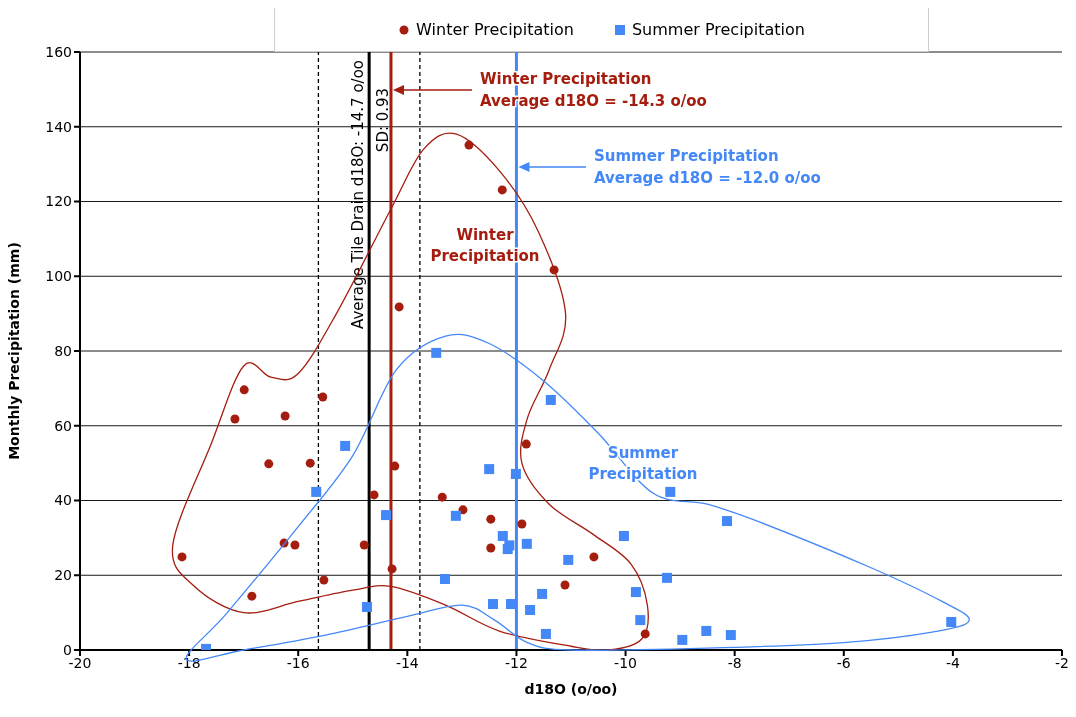 Image resolution: width=1076 pixels, height=717 pixels. Describe the element at coordinates (58, 201) in the screenshot. I see `y-tick-label: 120` at that location.